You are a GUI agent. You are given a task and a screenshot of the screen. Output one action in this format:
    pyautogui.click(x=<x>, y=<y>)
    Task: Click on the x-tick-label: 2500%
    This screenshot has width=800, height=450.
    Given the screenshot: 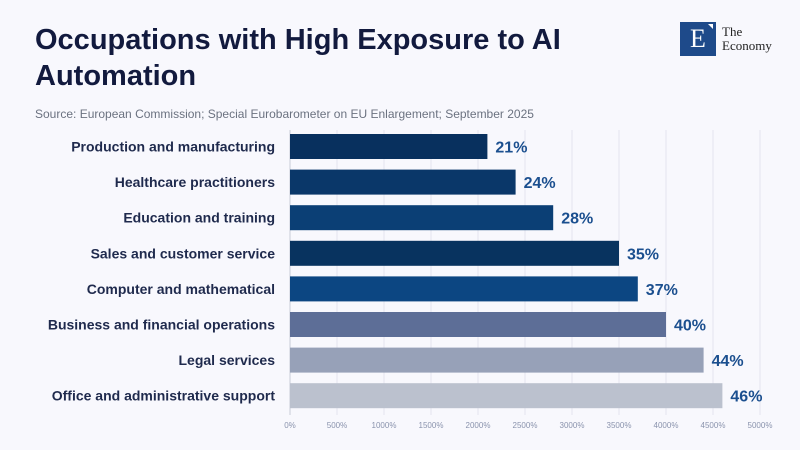 What is the action you would take?
    pyautogui.click(x=525, y=425)
    